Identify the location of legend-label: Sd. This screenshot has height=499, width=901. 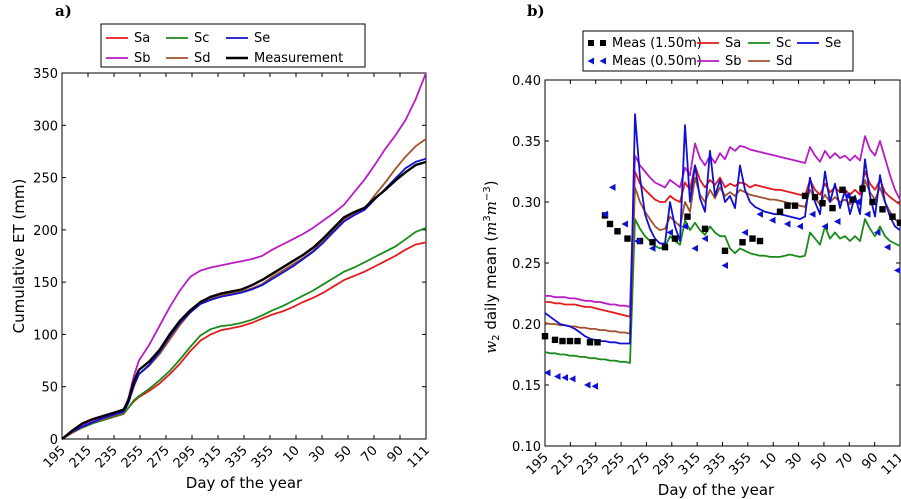
(784, 61).